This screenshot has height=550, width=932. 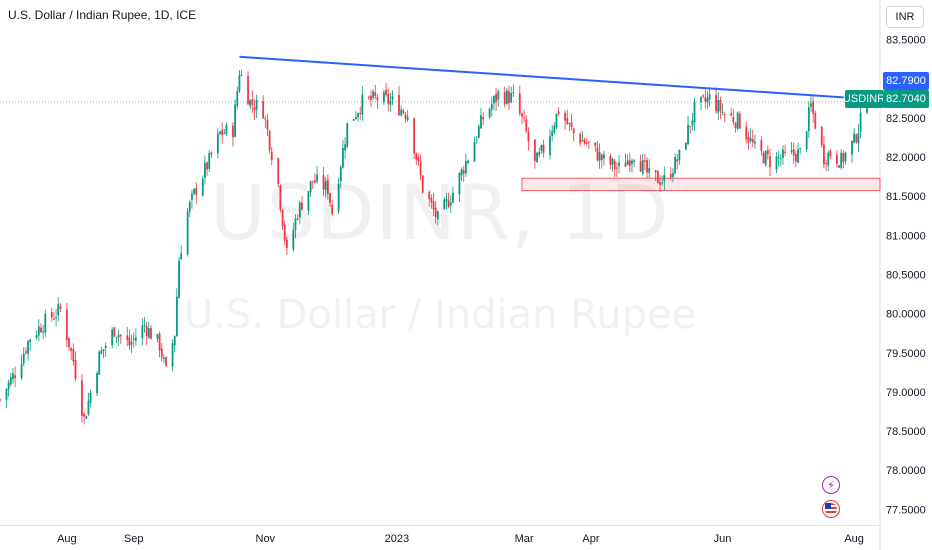 What do you see at coordinates (906, 99) in the screenshot?
I see `last-price-tag: 82.7040` at bounding box center [906, 99].